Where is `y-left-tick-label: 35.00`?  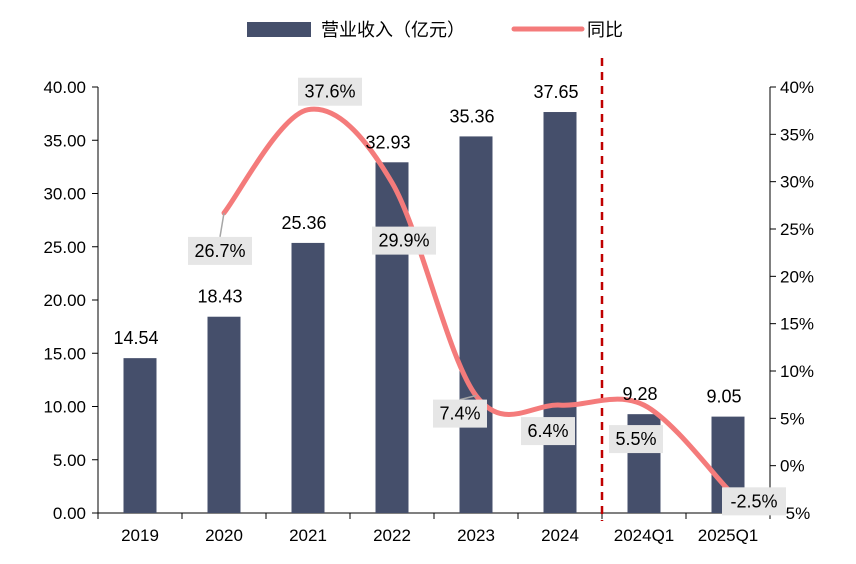
y-left-tick-label: 35.00 is located at coordinates (64, 140).